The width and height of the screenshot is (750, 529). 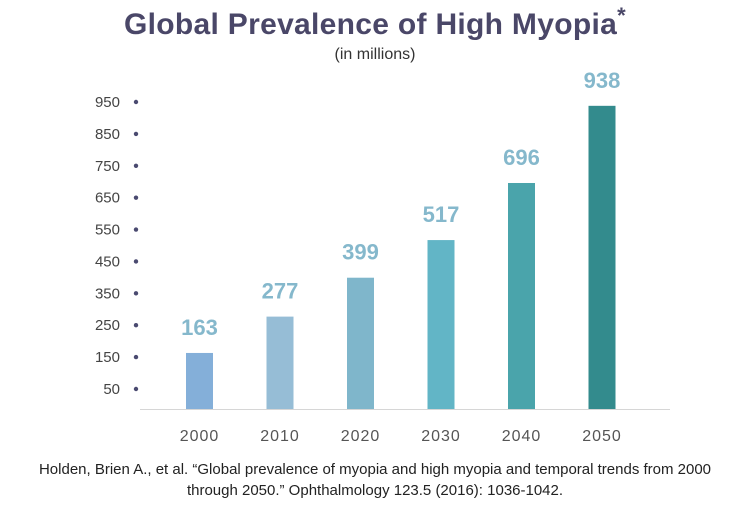 What do you see at coordinates (111, 389) in the screenshot?
I see `y-tick-label: 50` at bounding box center [111, 389].